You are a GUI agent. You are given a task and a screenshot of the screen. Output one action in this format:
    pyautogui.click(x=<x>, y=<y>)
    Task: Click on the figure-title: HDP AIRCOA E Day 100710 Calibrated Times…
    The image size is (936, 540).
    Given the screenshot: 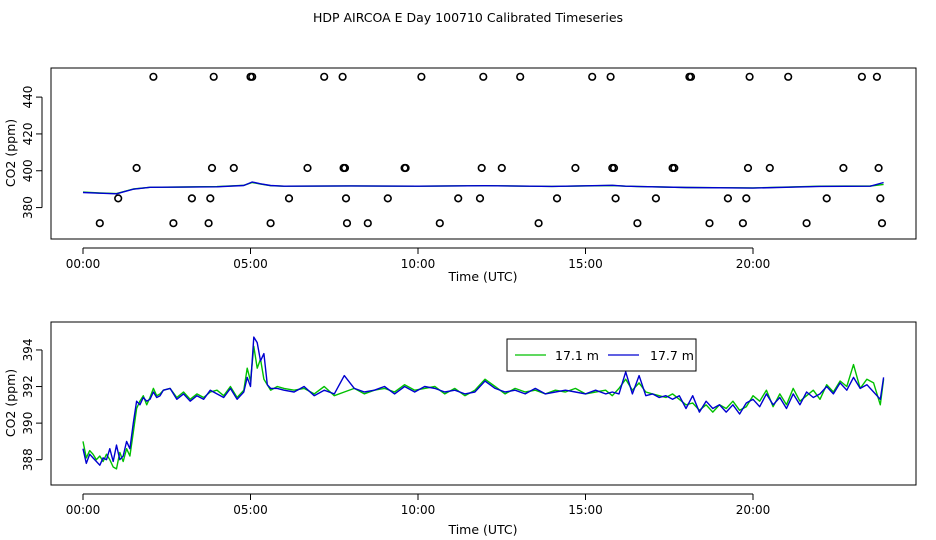 What is the action you would take?
    pyautogui.click(x=468, y=17)
    